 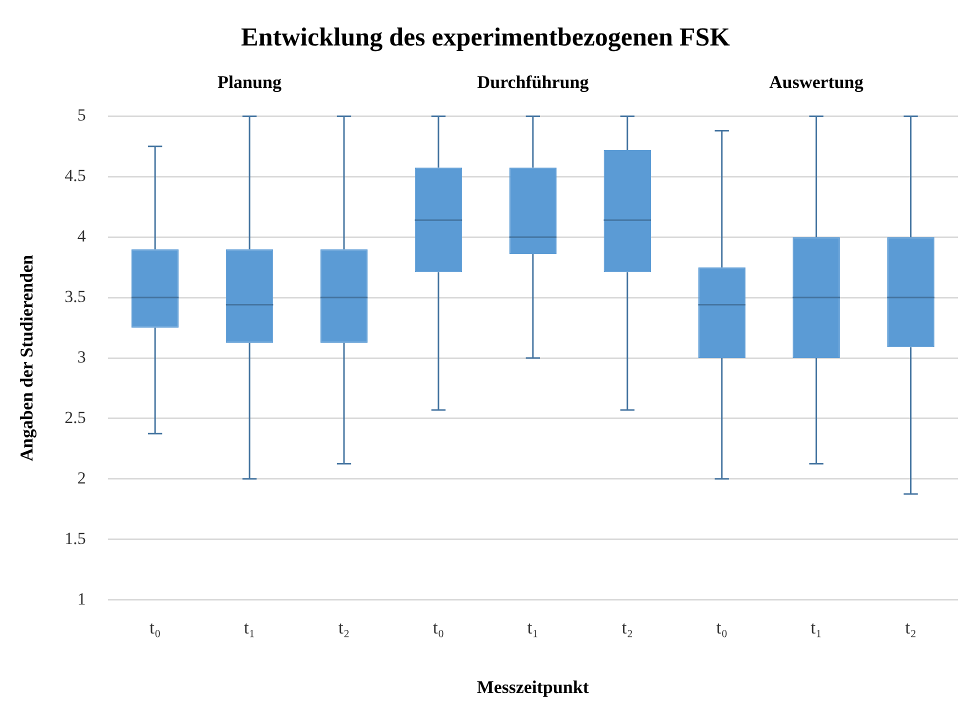 I want to click on y-tick-label: 4.5, so click(x=75, y=176).